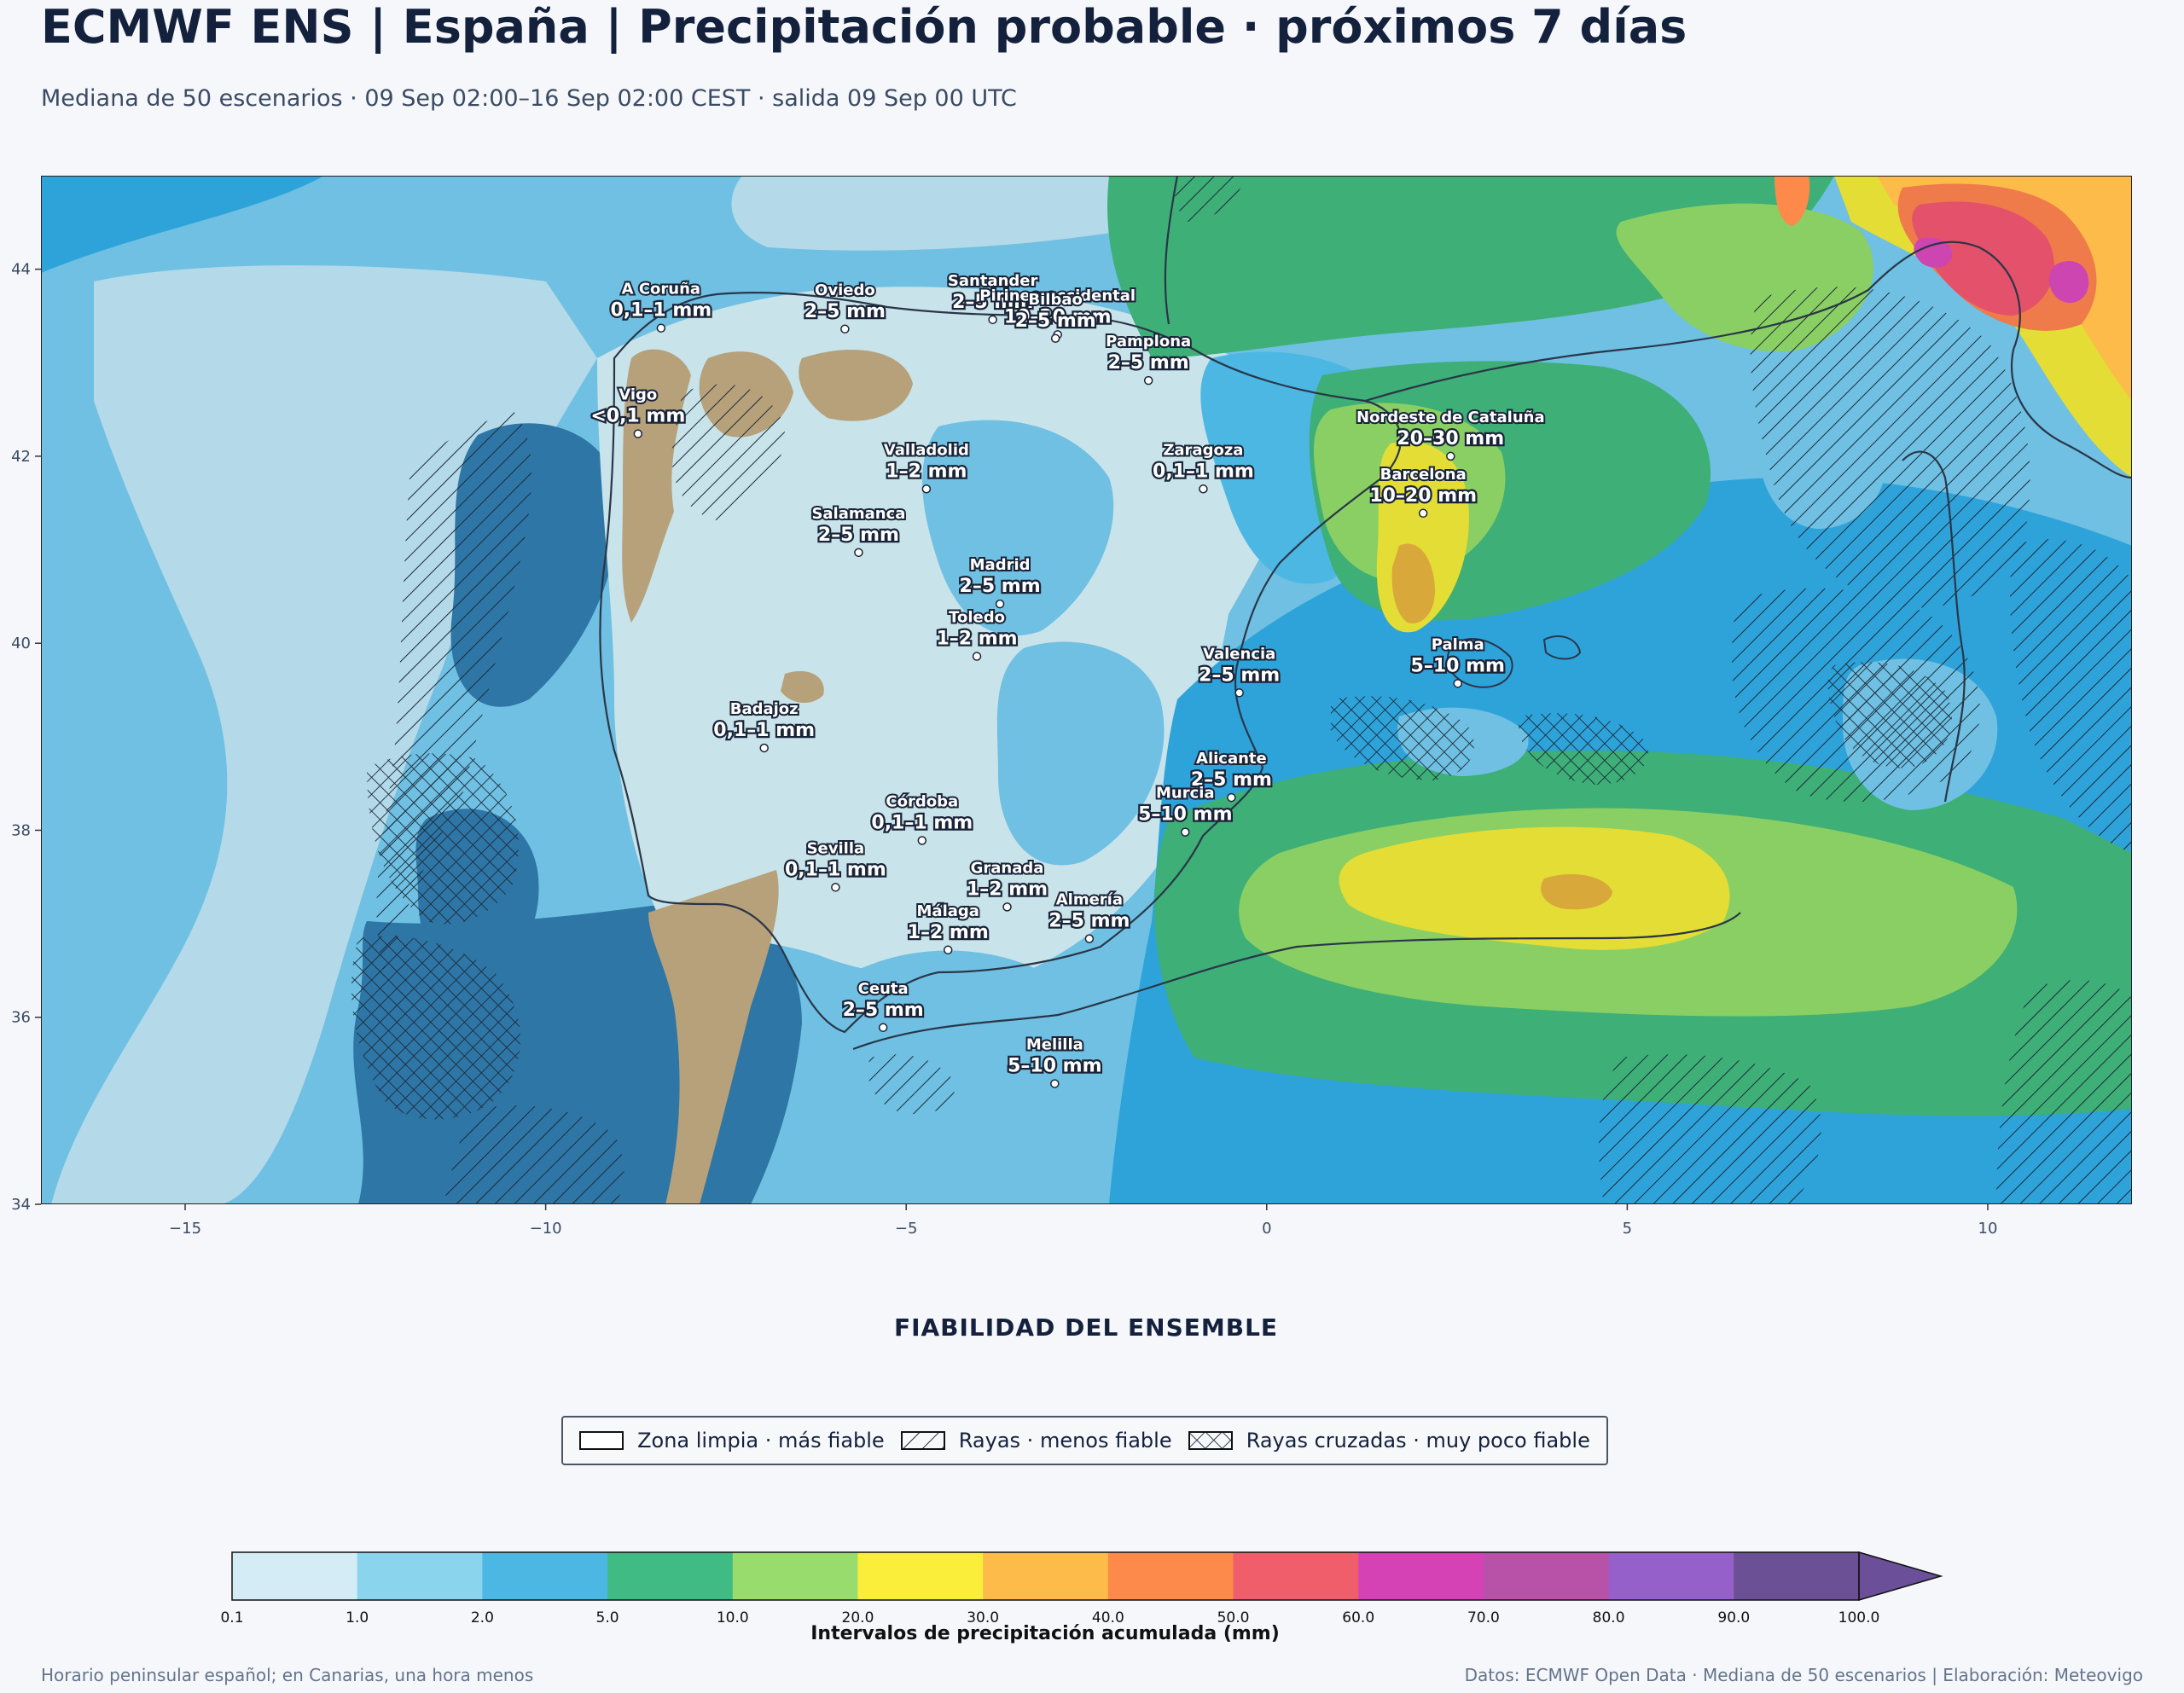  What do you see at coordinates (21, 1205) in the screenshot?
I see `lat-tick-label: 34` at bounding box center [21, 1205].